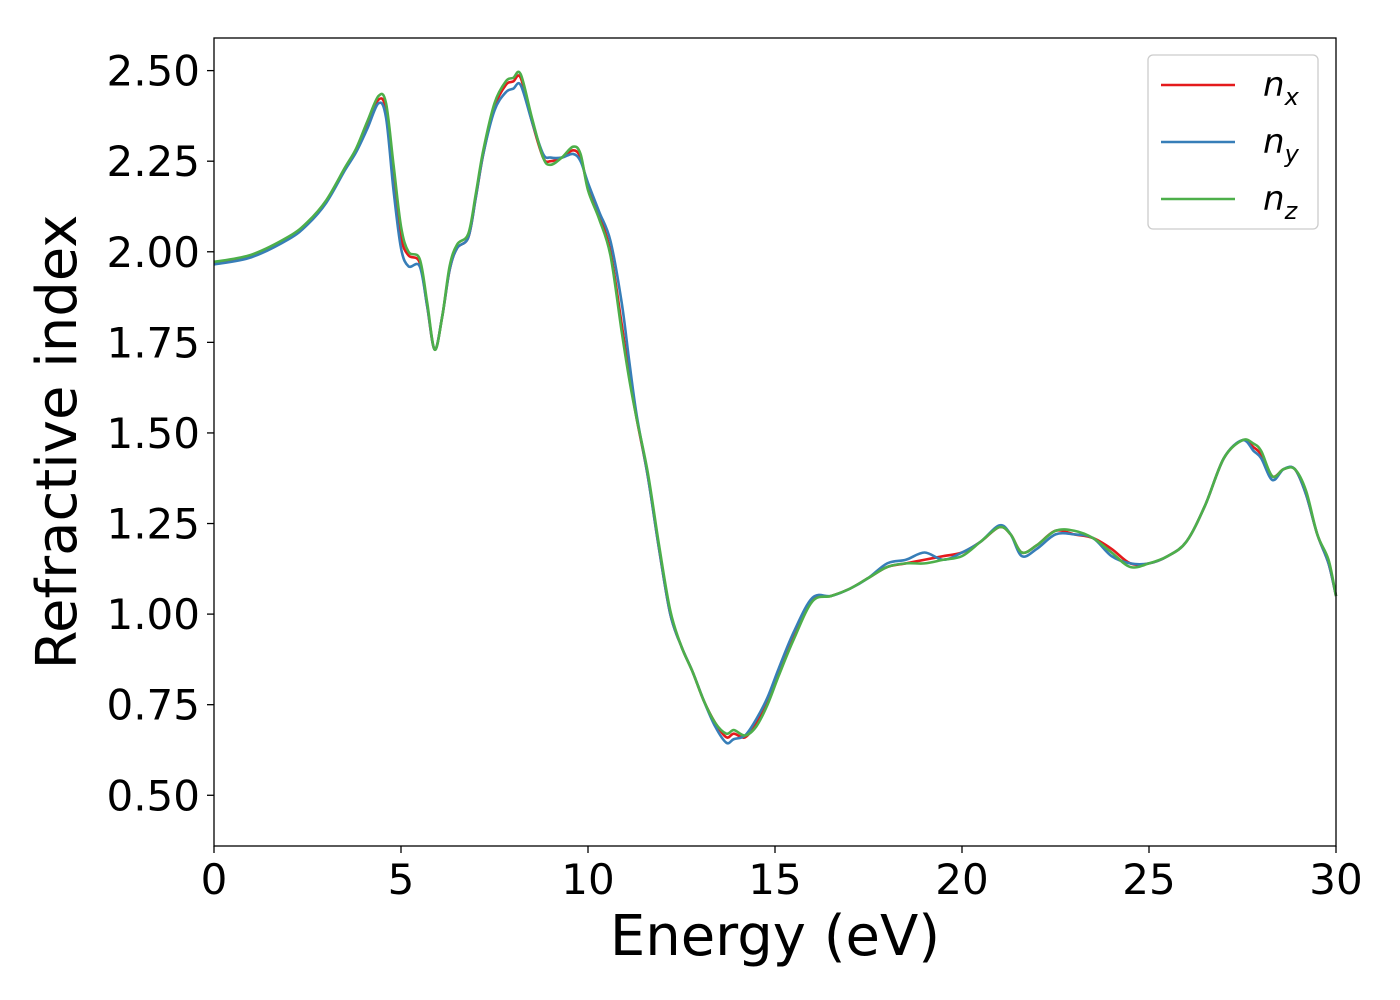 This screenshot has width=1400, height=1000. What do you see at coordinates (961, 879) in the screenshot?
I see `x-tick-label: 20` at bounding box center [961, 879].